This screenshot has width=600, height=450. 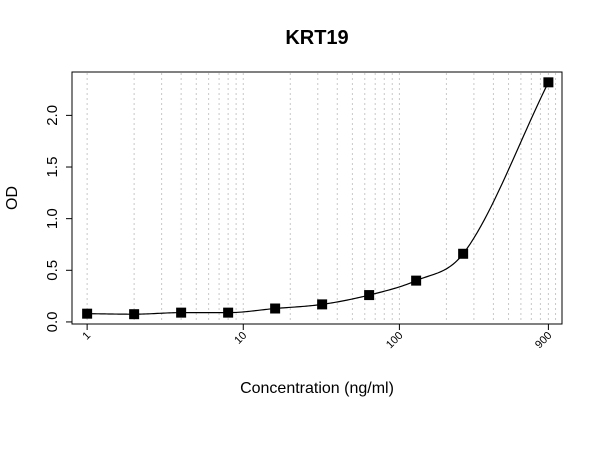 I want to click on y-axis: 0.0 0.5 1.0 1.5 2.0, so click(x=58, y=218).